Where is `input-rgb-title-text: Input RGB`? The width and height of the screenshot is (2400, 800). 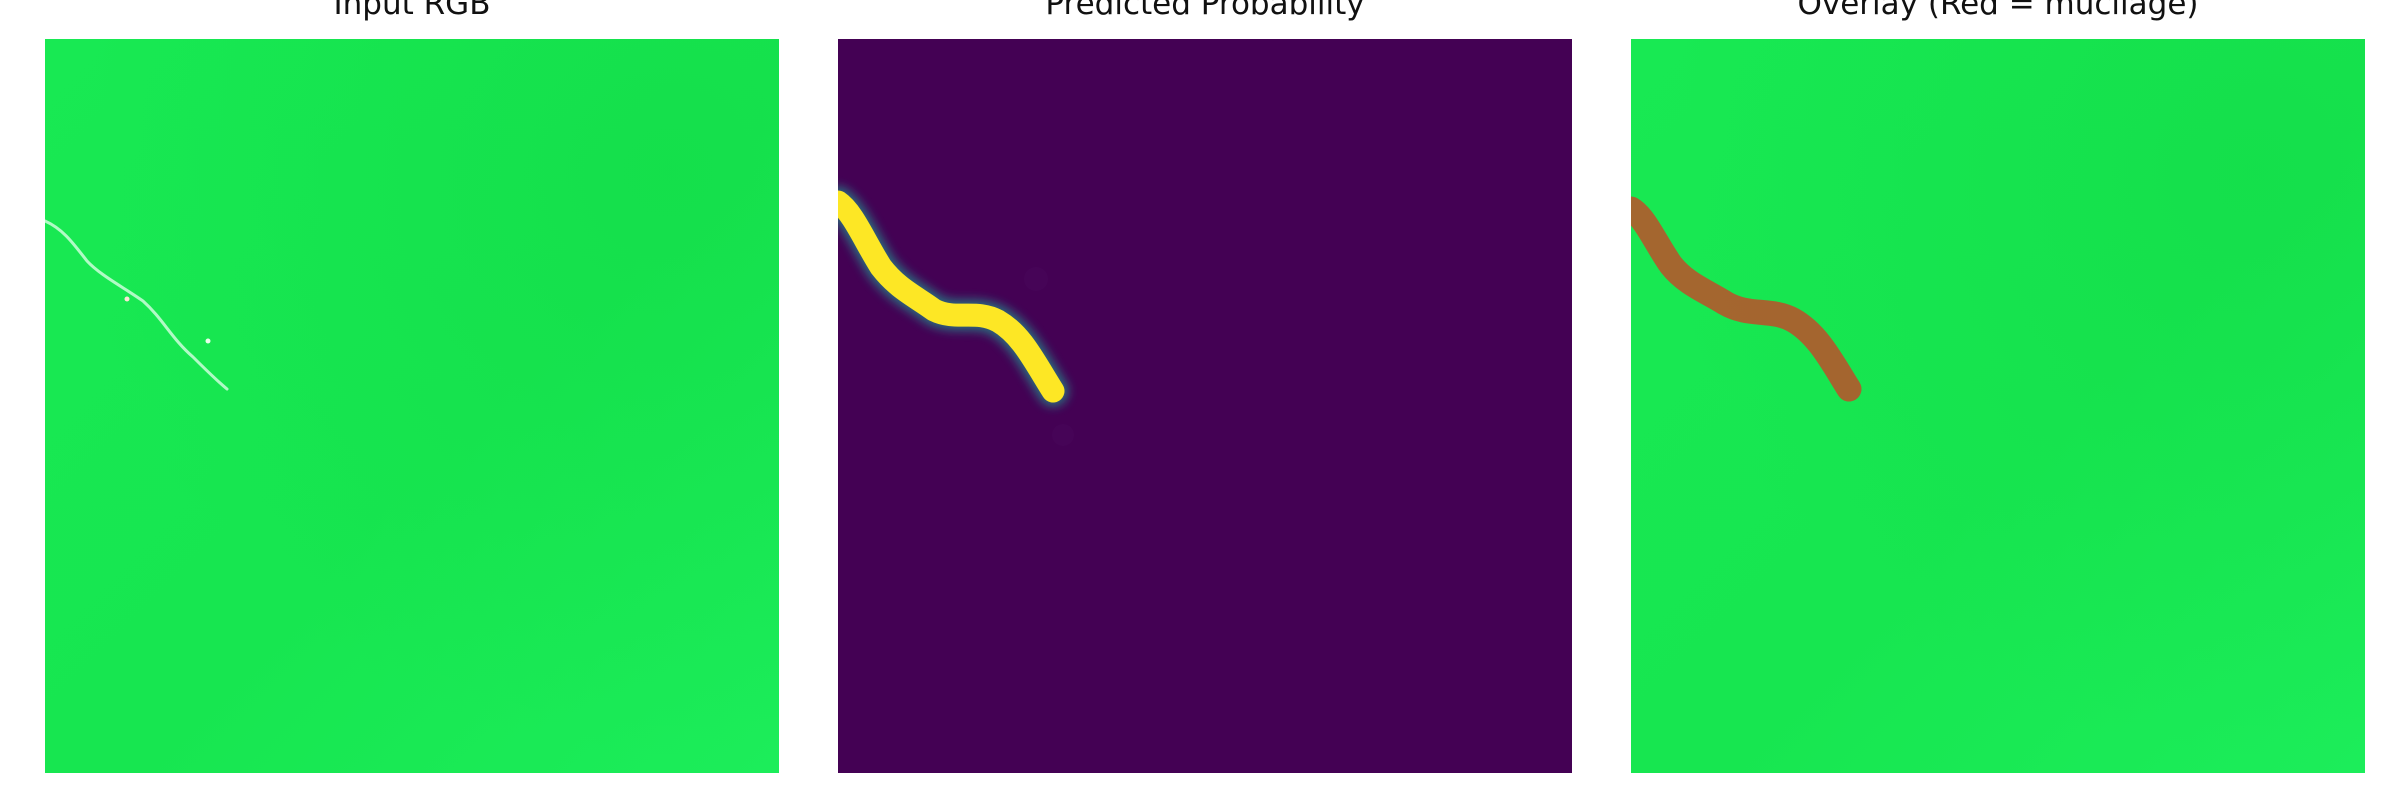
input-rgb-title-text: Input RGB is located at coordinates (412, 11).